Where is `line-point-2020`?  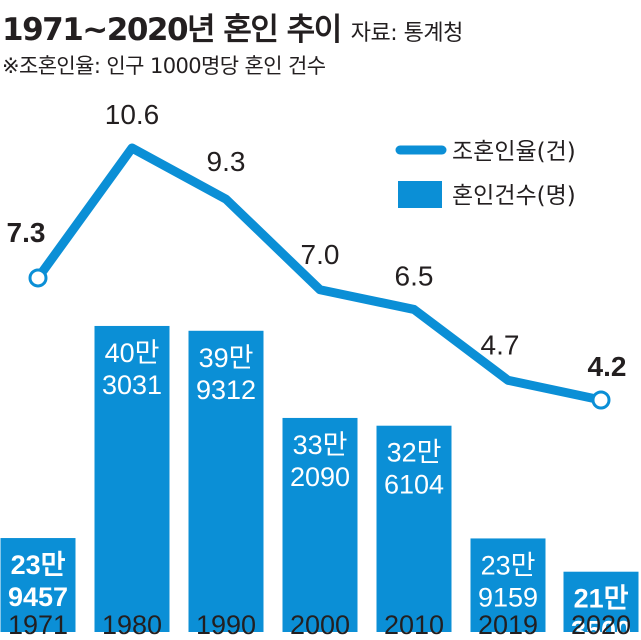
line-point-2020 is located at coordinates (601, 400).